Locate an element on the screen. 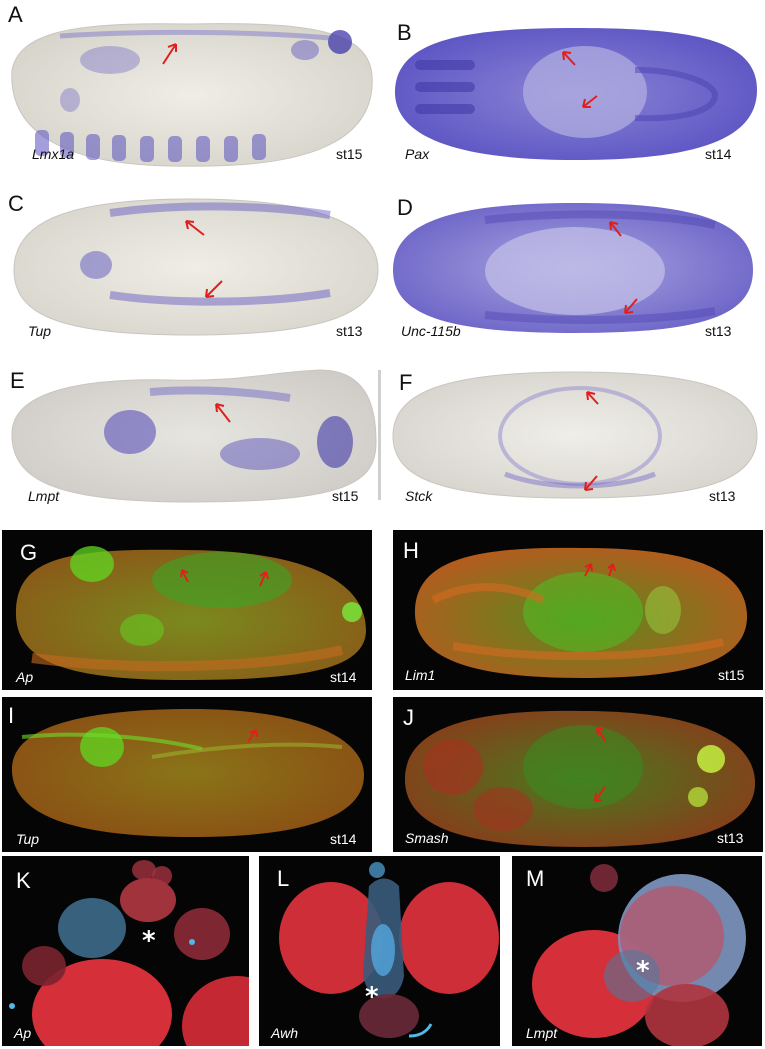  panel-l: L * Awh is located at coordinates (379, 951).